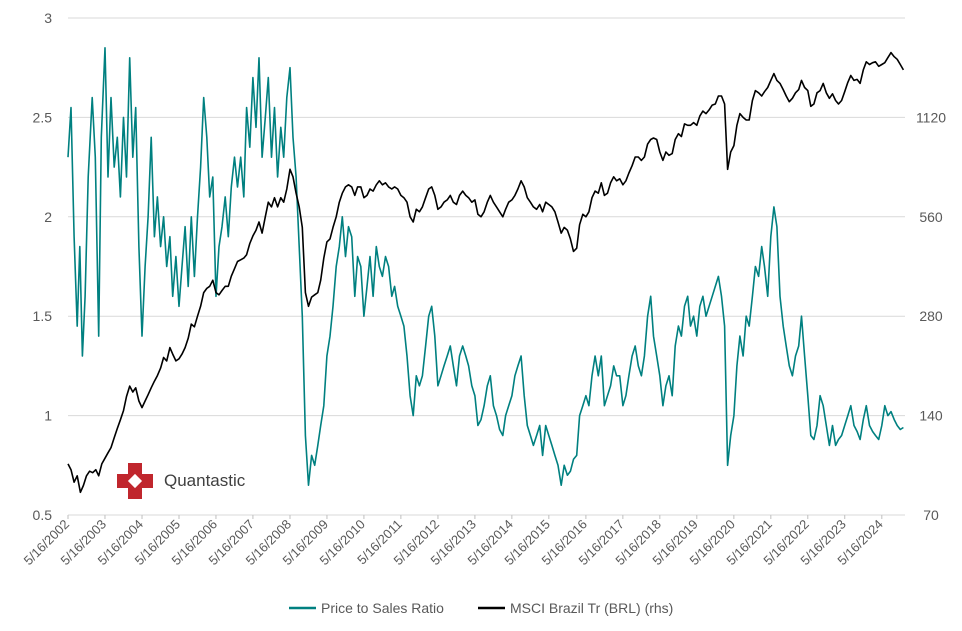 The image size is (962, 631). Describe the element at coordinates (43, 117) in the screenshot. I see `left-axis-tick-label: 2.5` at that location.